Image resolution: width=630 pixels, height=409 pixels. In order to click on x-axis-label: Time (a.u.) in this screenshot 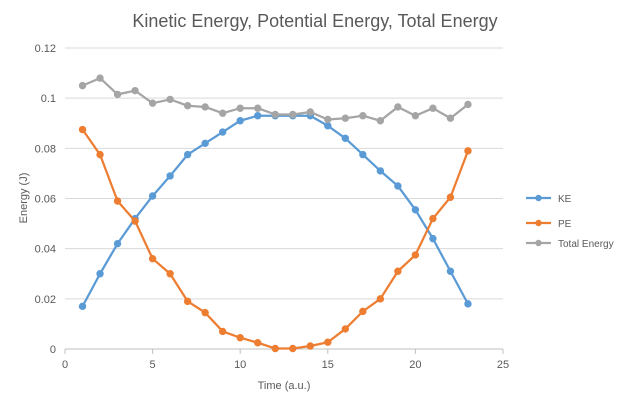, I will do `click(284, 386)`.